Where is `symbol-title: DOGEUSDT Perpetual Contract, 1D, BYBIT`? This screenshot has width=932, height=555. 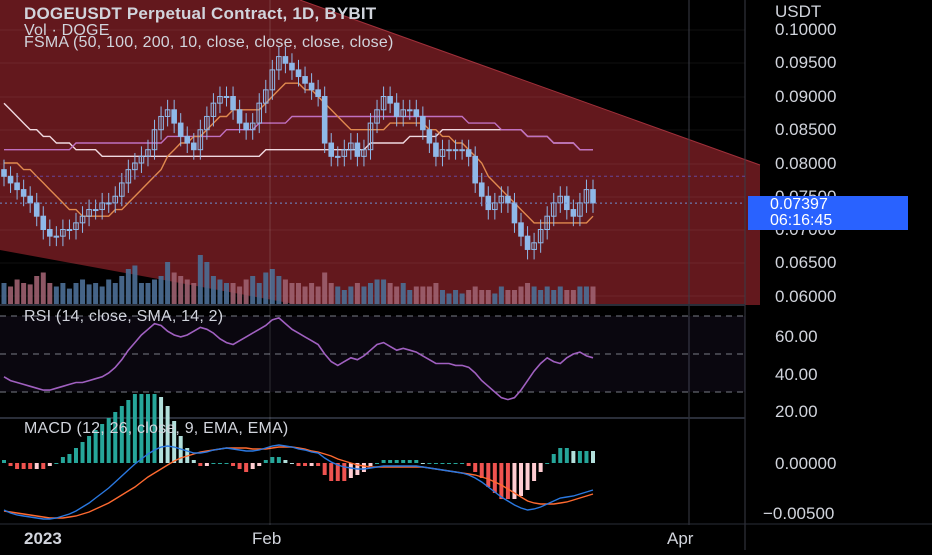
symbol-title: DOGEUSDT Perpetual Contract, 1D, BYBIT is located at coordinates (200, 13).